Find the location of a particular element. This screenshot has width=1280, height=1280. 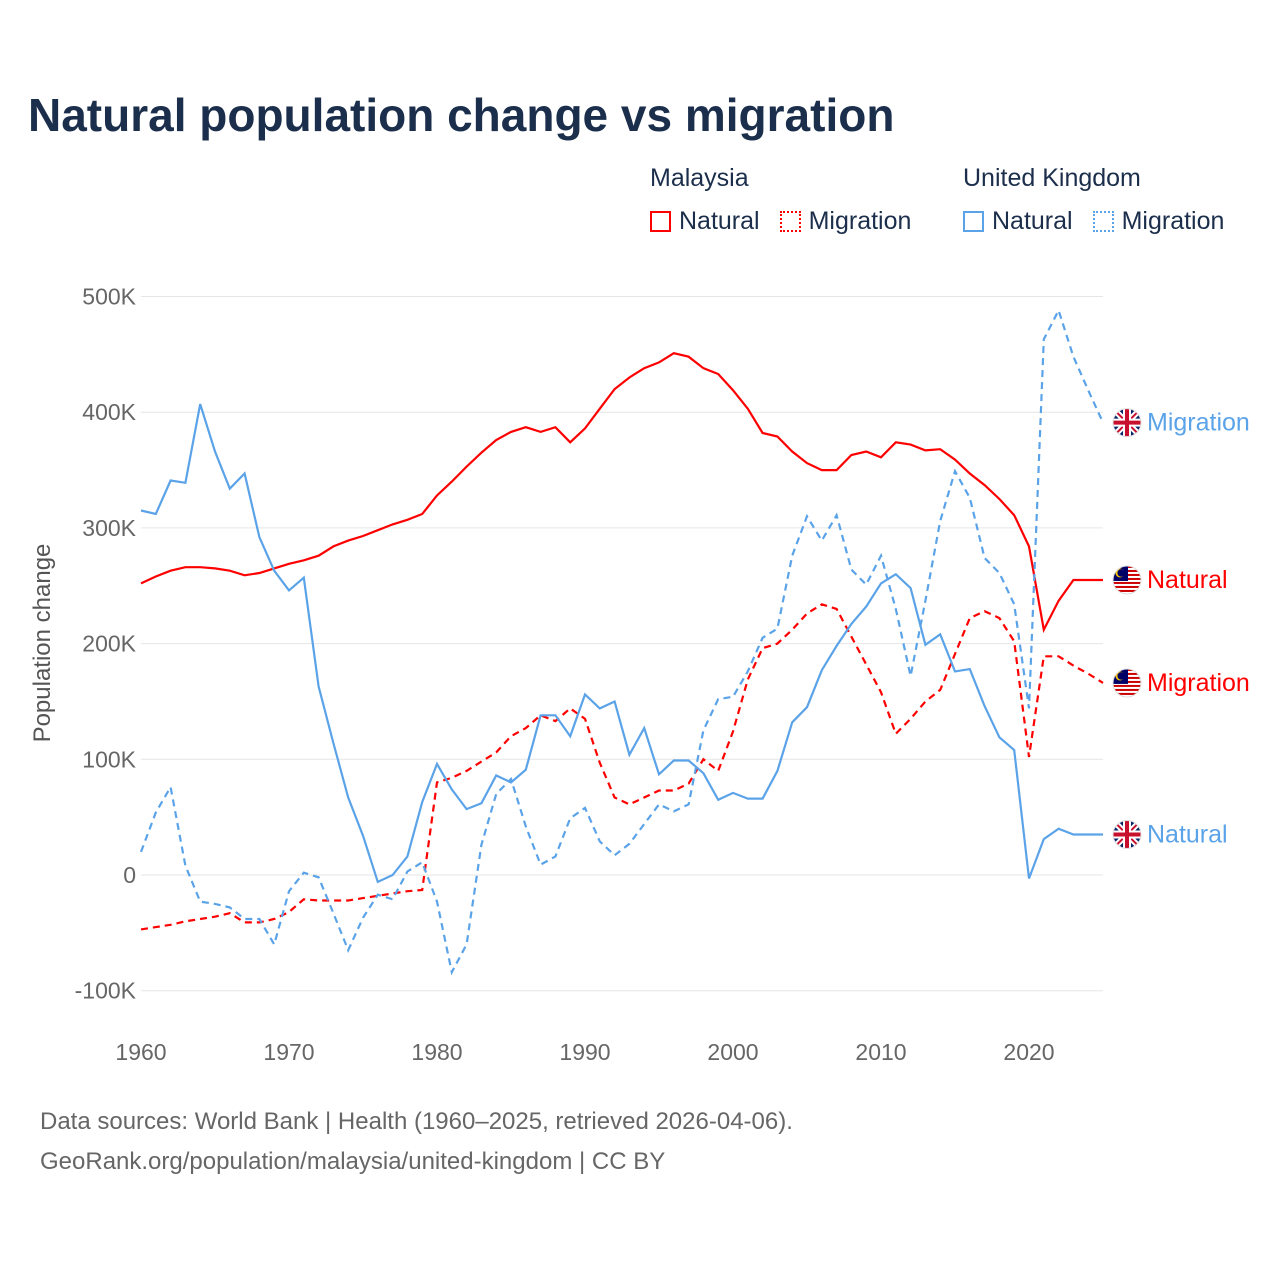

legend-group-uk: United Kingdom Natural Migration is located at coordinates (1103, 200).